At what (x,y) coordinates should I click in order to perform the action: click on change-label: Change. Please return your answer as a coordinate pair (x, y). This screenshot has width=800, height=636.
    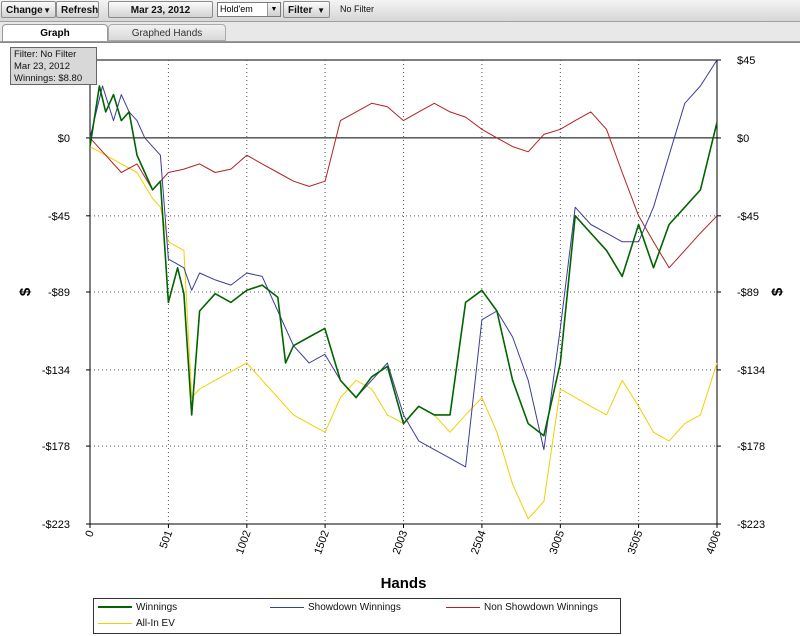
    Looking at the image, I should click on (24, 10).